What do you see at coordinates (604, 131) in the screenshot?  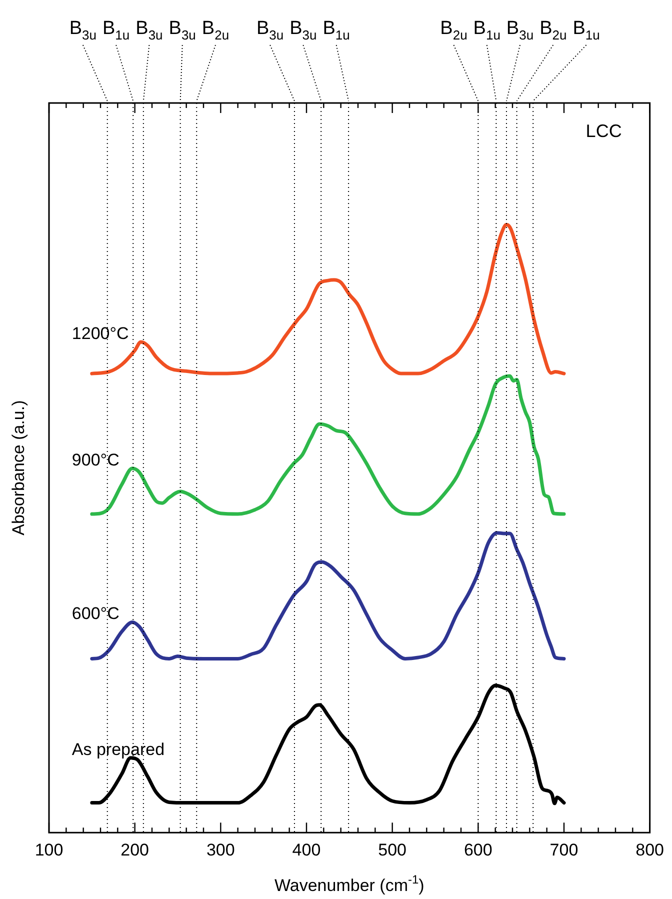 I see `text: LCC` at bounding box center [604, 131].